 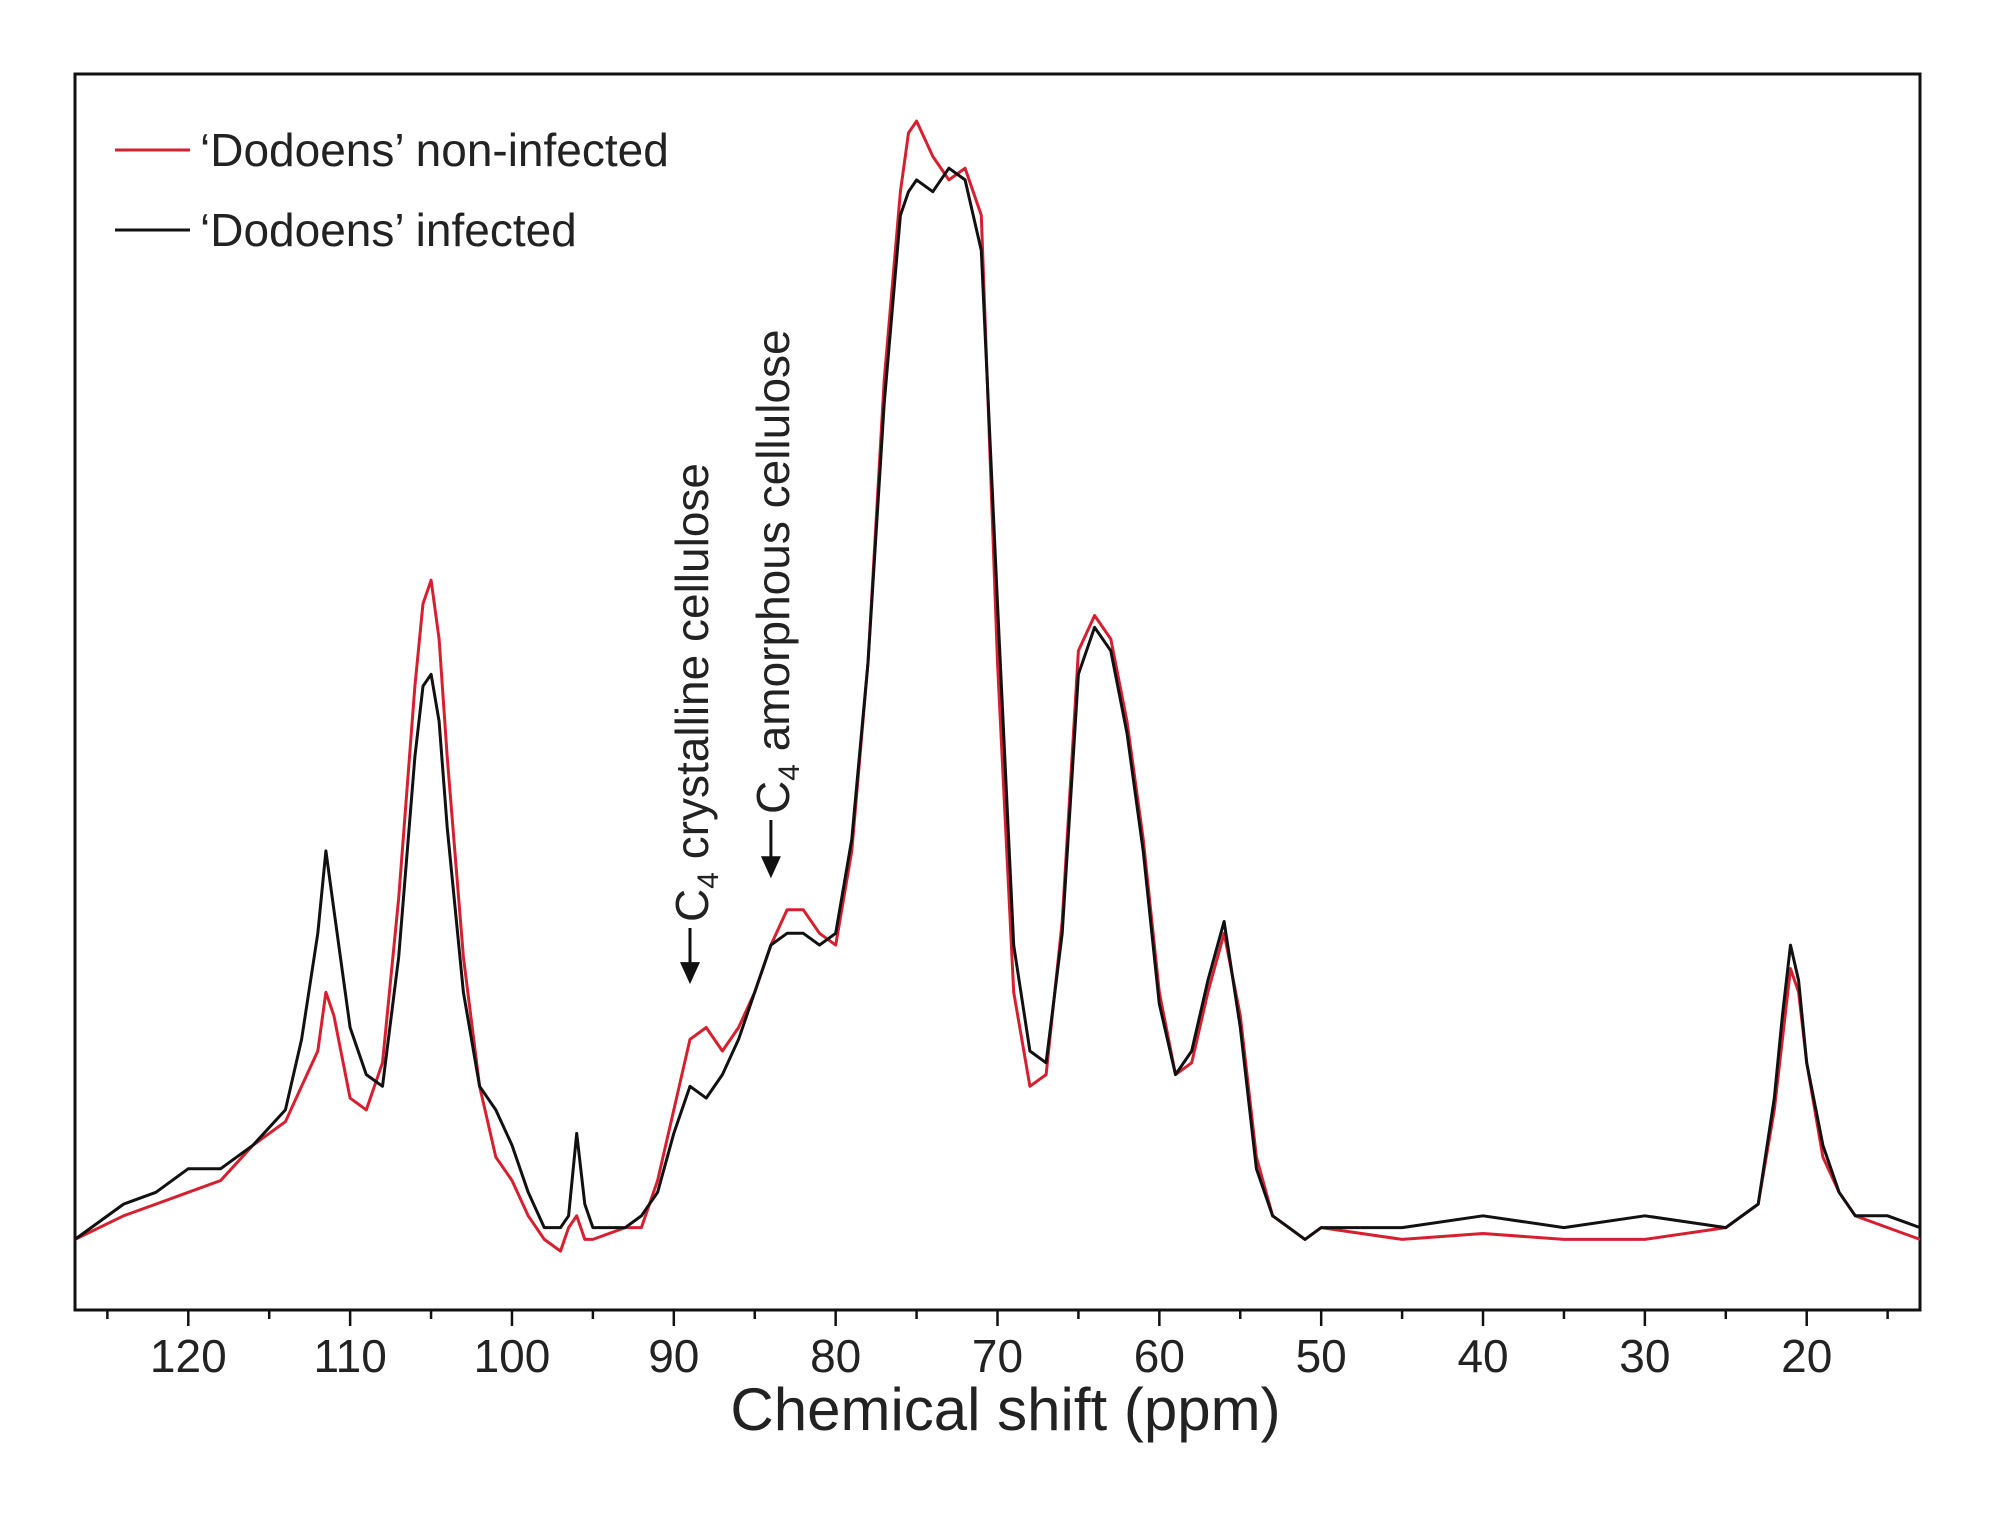 I want to click on annotation-label-amorphous: C4 amorphous cellulose, so click(x=776, y=571).